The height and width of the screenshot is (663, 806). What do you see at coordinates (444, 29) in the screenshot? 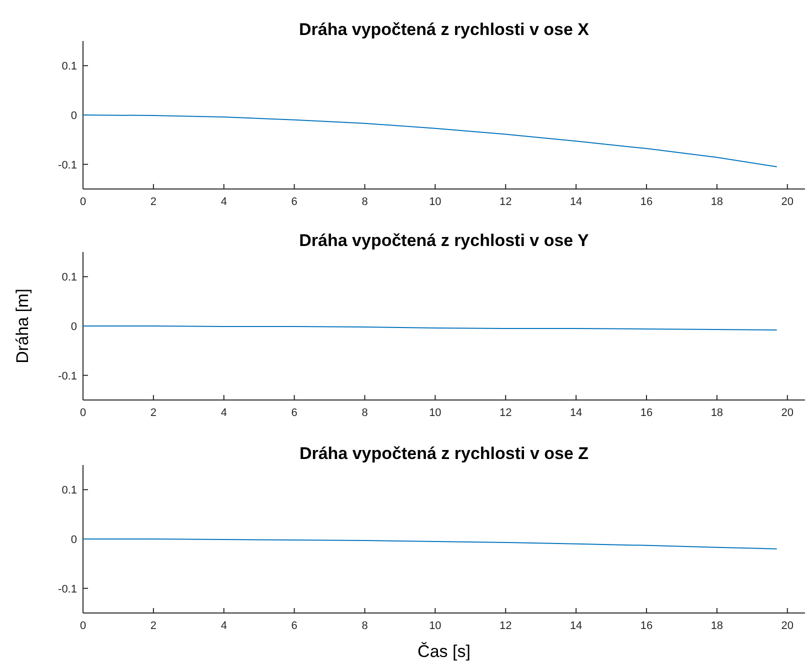
I see `chart-title: Dráha vypočtená z rychlosti v ose X` at bounding box center [444, 29].